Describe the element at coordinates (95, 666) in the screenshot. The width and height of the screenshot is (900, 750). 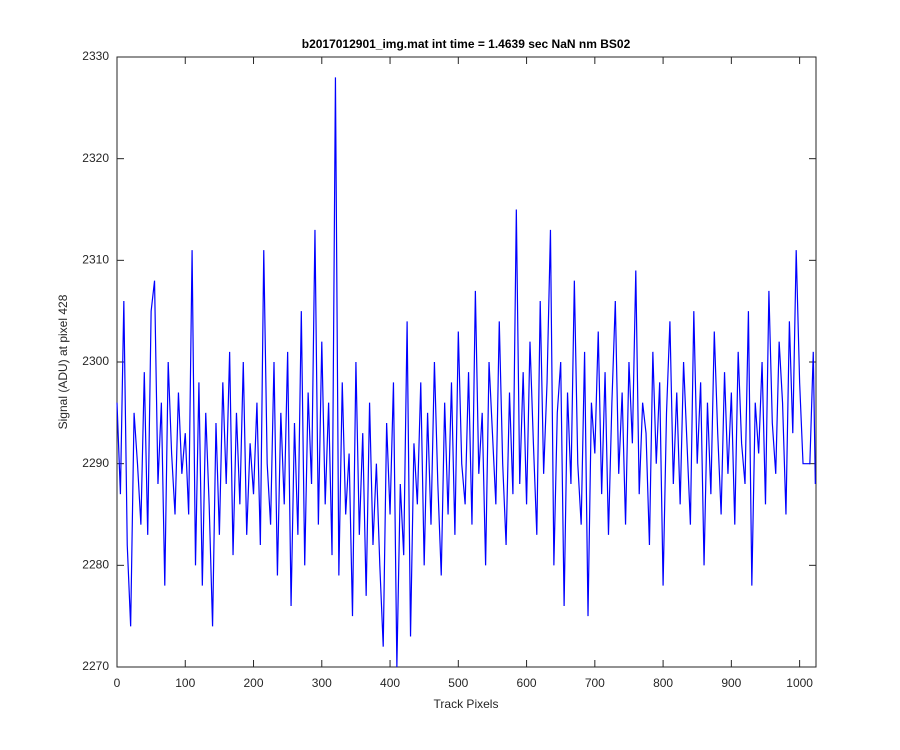
I see `y-tick-label: 2270` at that location.